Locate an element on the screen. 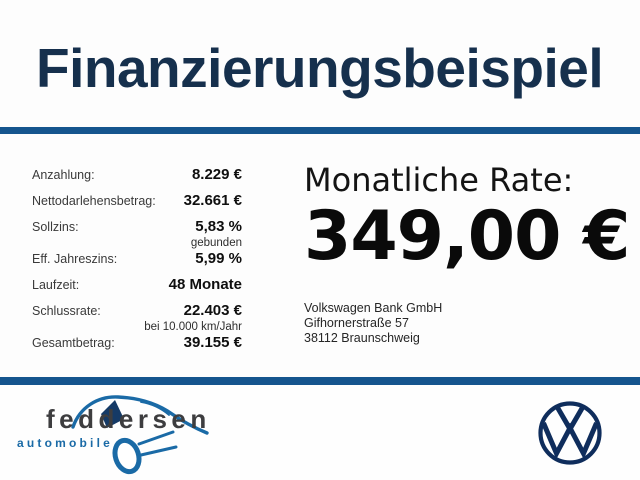 The image size is (640, 480). row-label: Schlussrate: is located at coordinates (66, 311).